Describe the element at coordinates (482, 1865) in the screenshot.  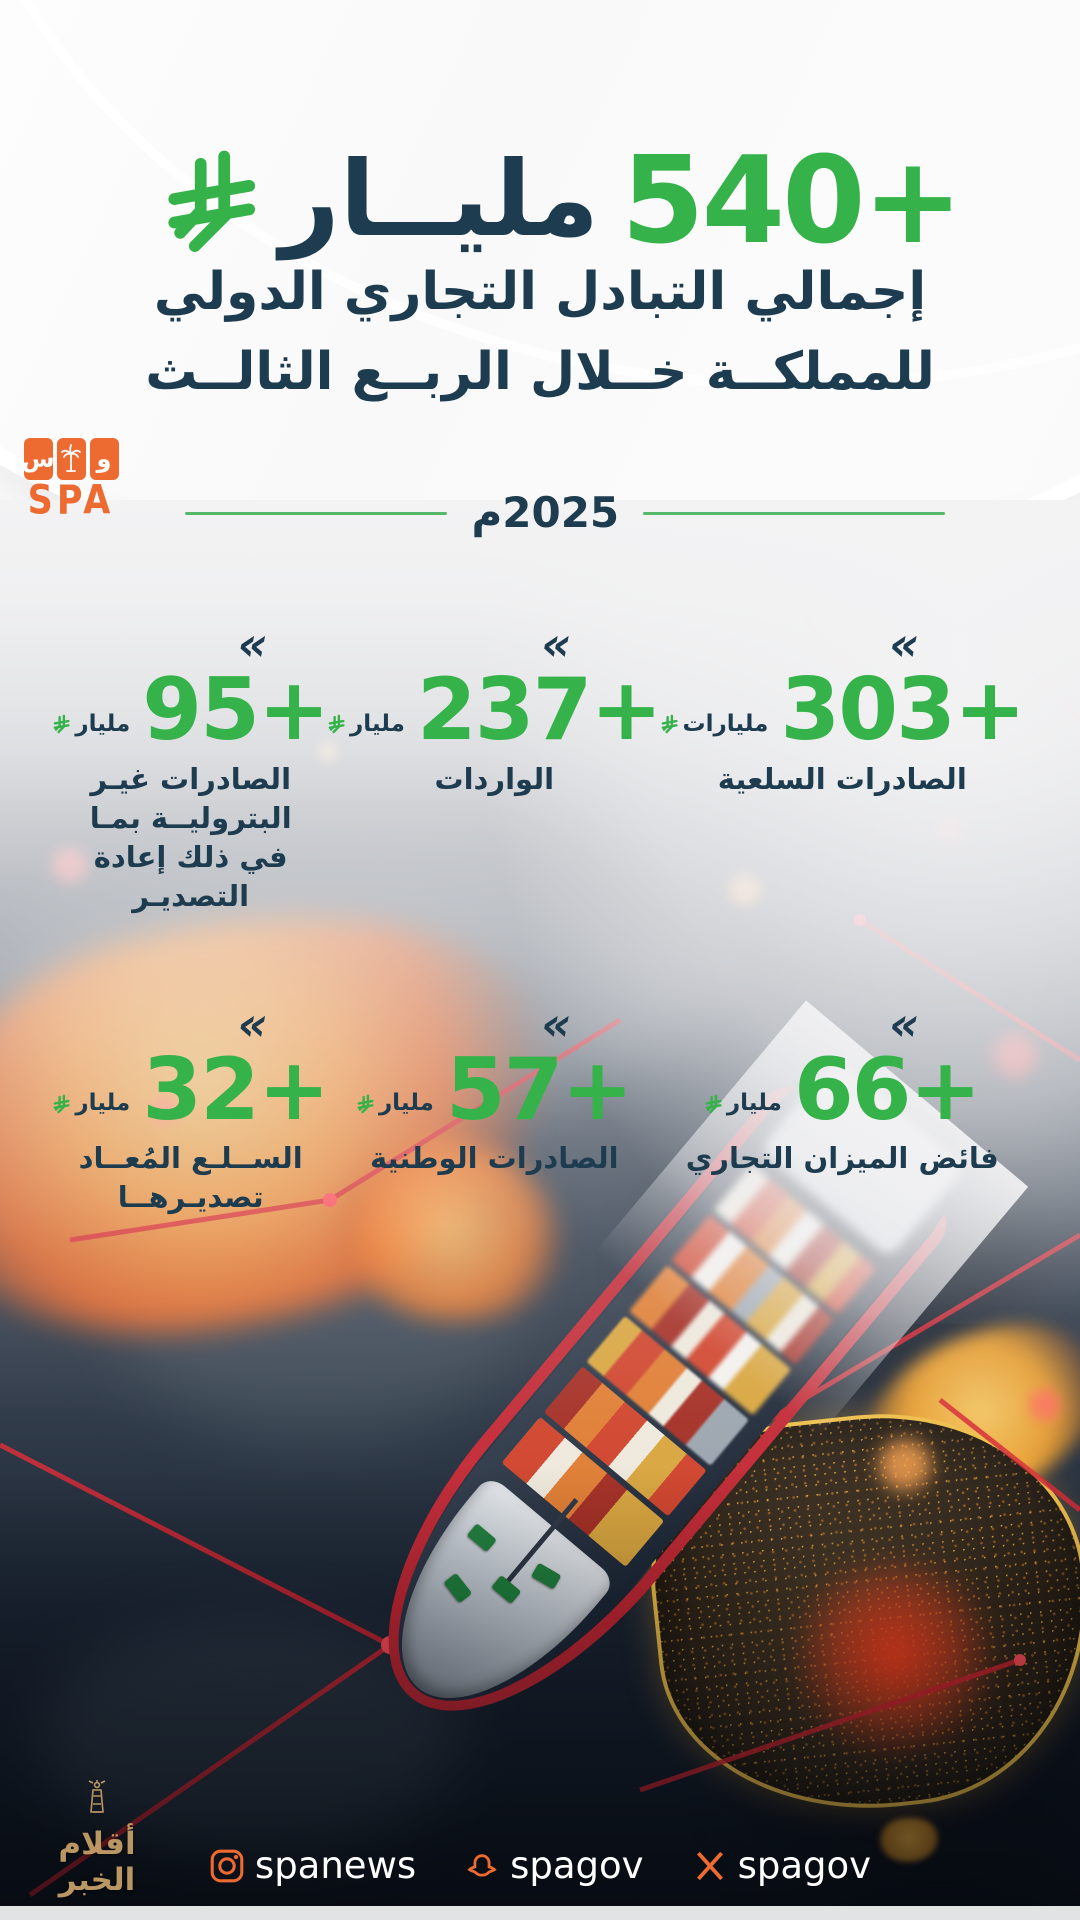
I see `snapchat-icon` at that location.